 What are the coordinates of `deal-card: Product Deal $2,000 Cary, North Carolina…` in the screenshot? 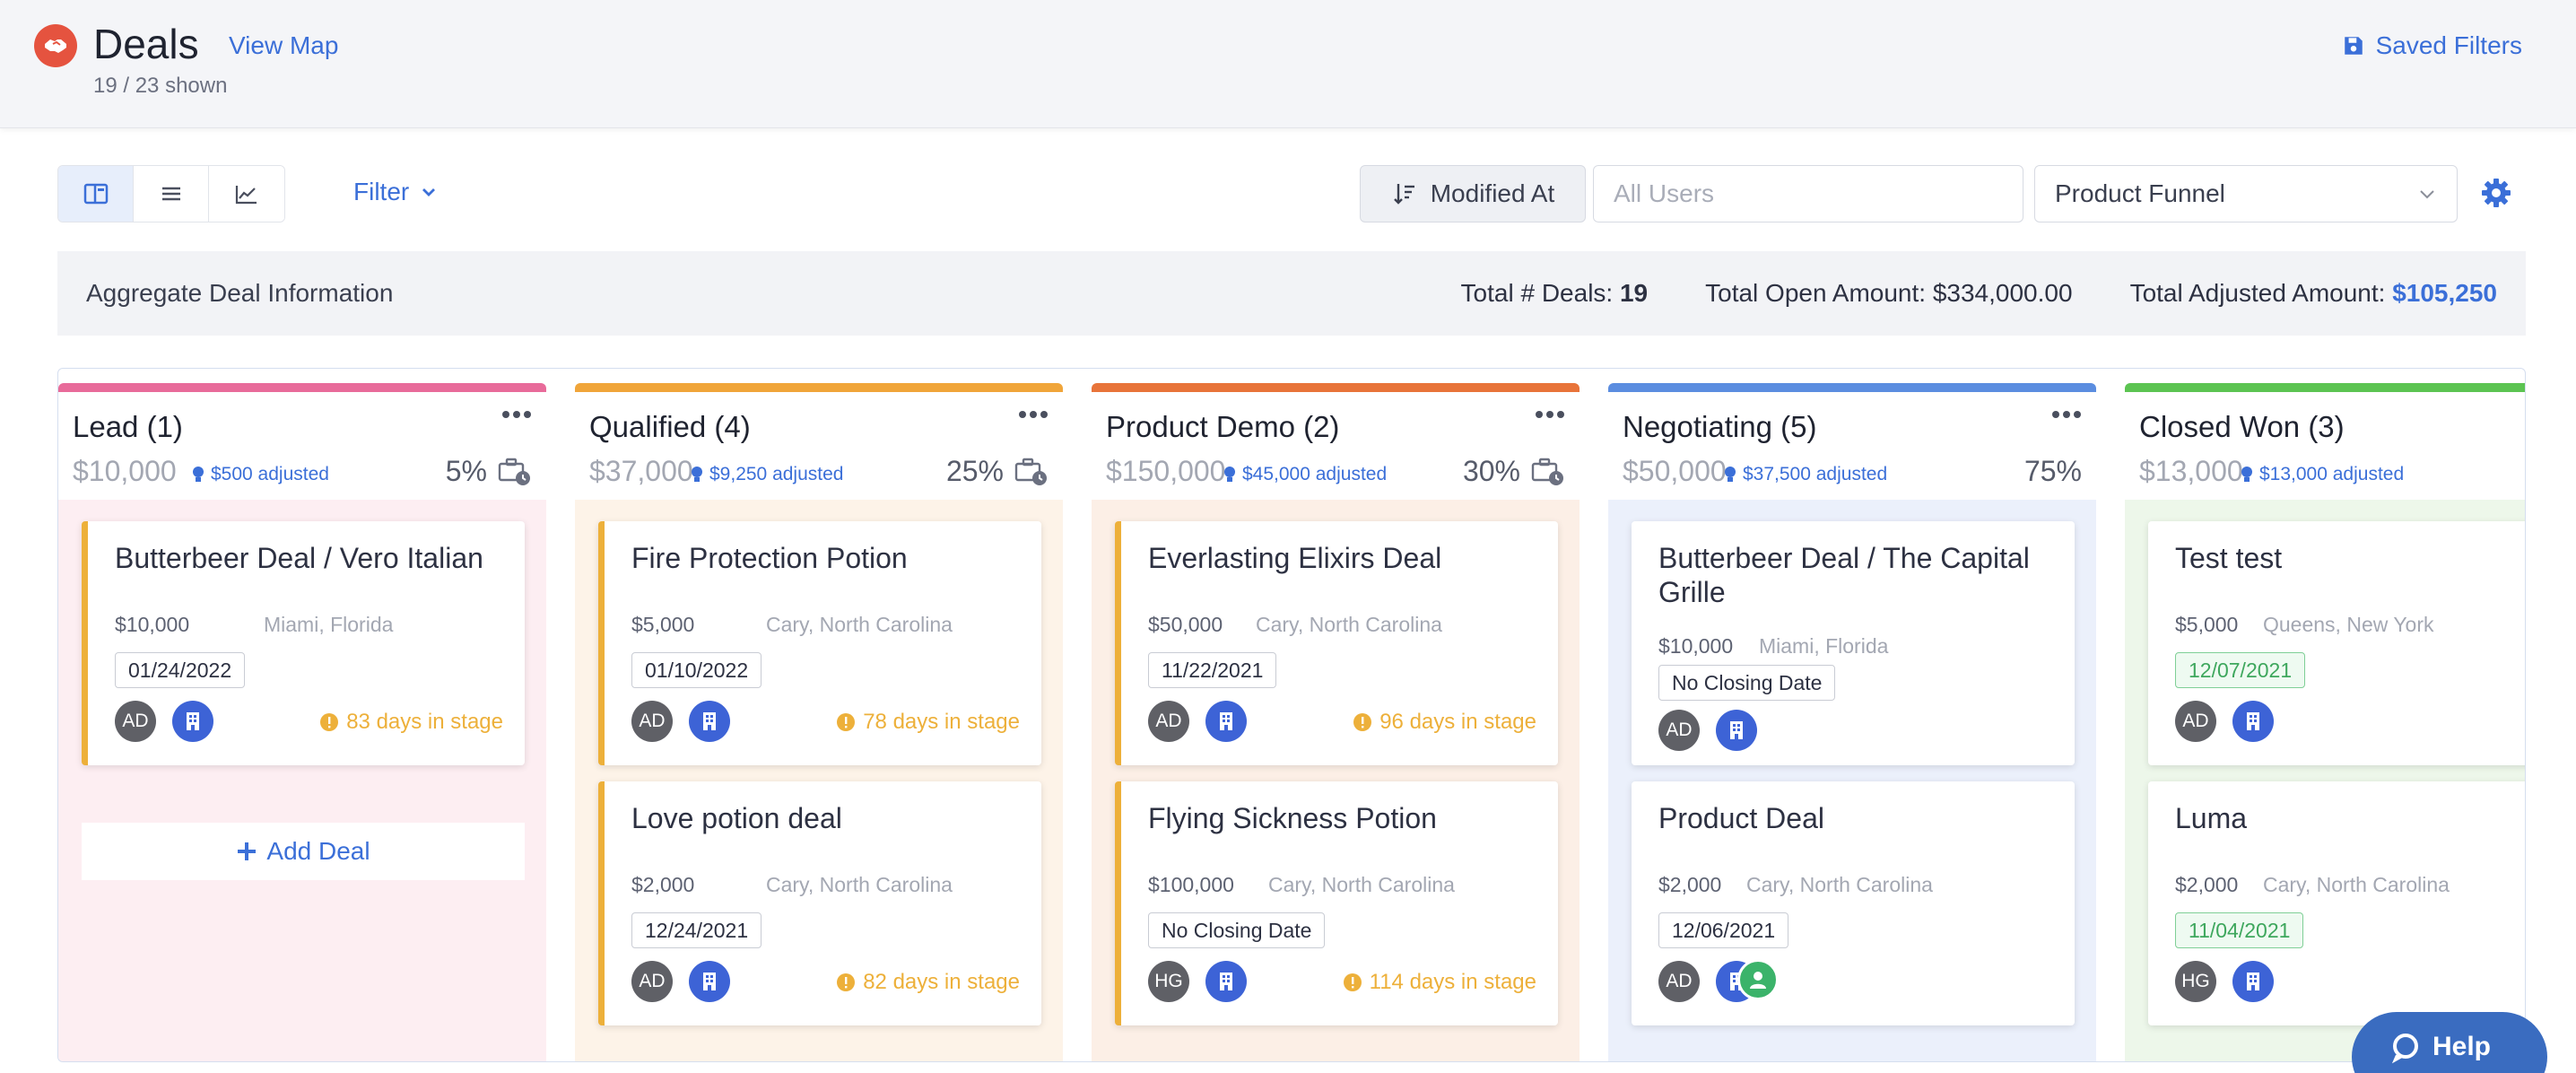 It's located at (1853, 903).